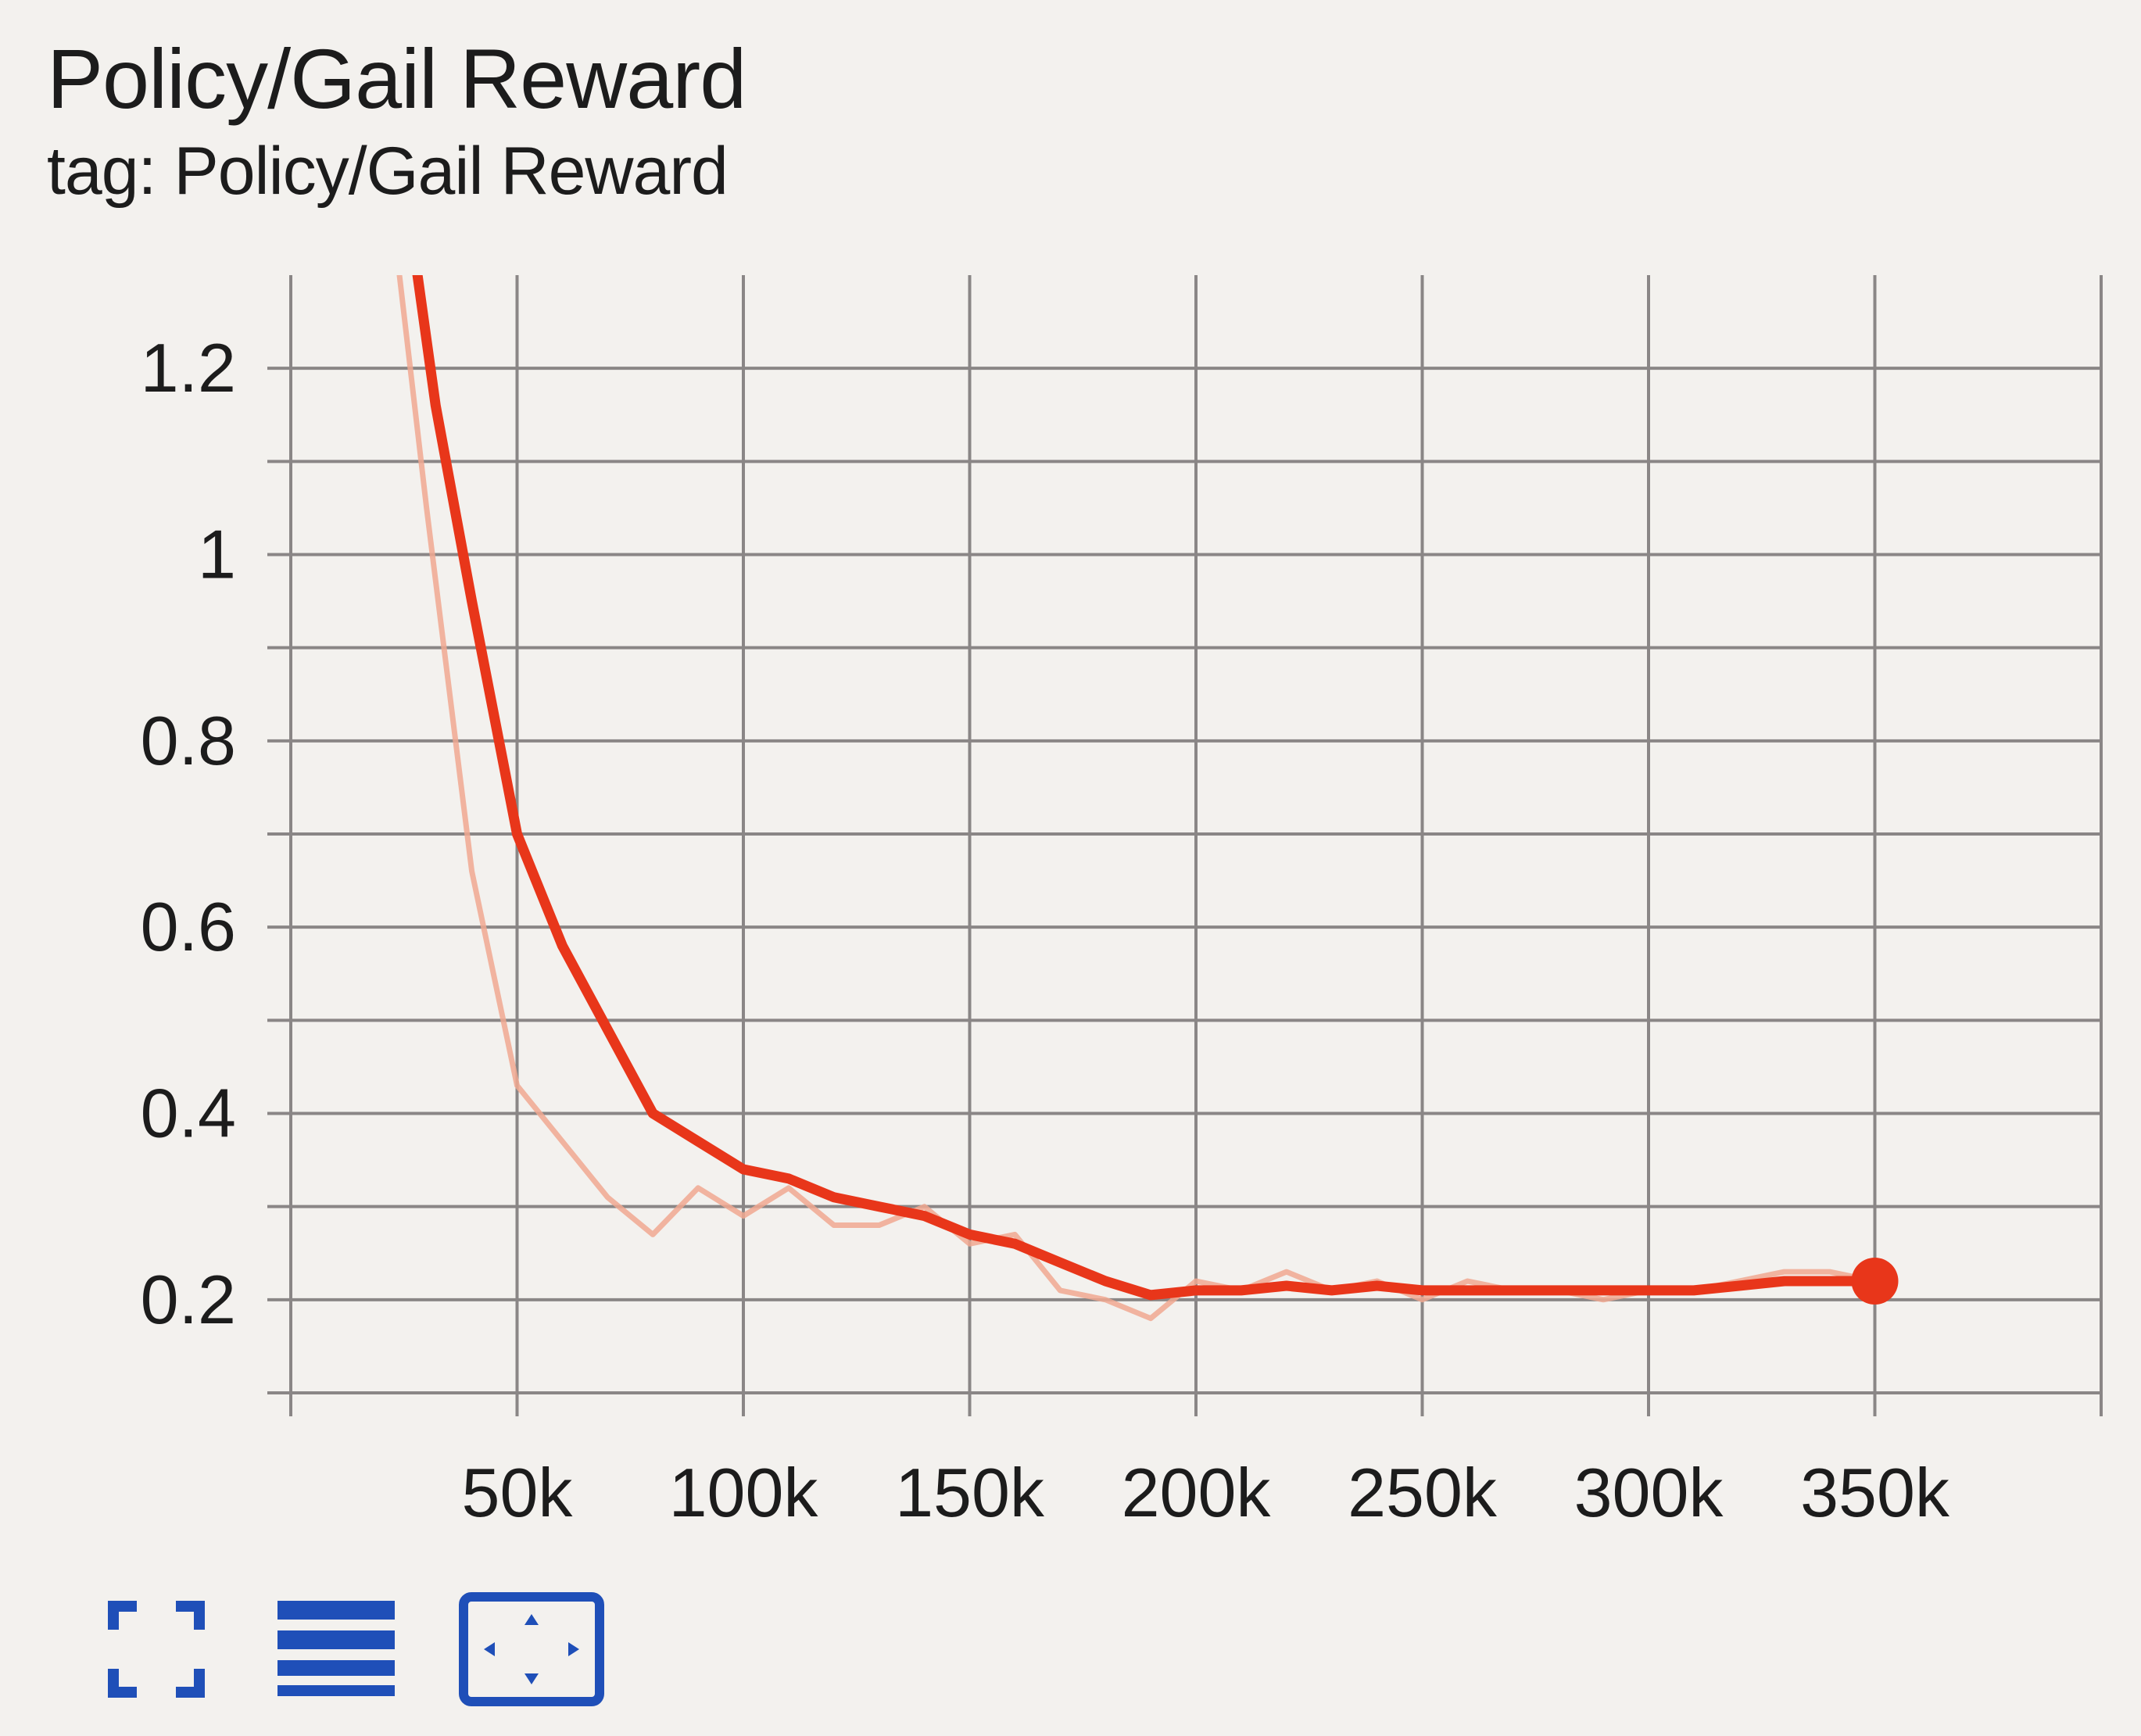 This screenshot has width=2141, height=1736. What do you see at coordinates (396, 78) in the screenshot?
I see `chart-title: Policy/Gail Reward` at bounding box center [396, 78].